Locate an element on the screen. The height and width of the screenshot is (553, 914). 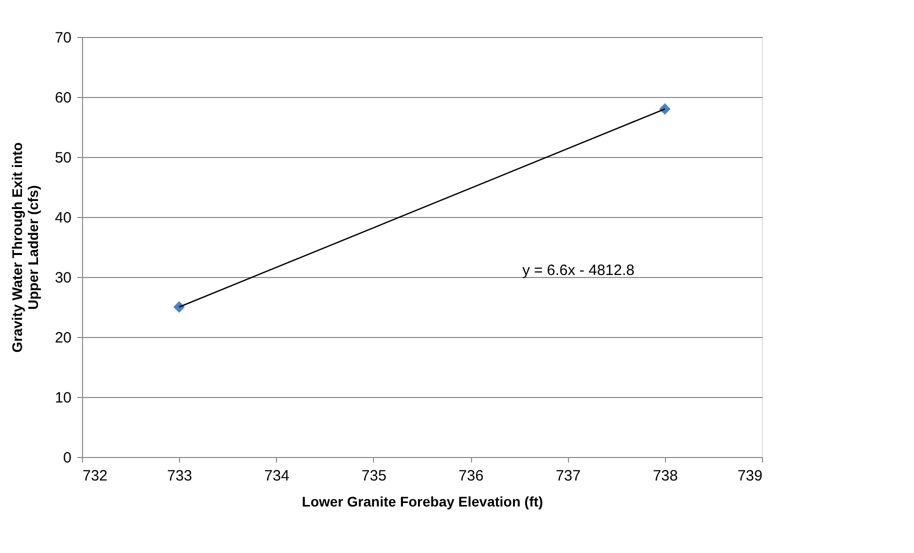
y-tick-label: 40 is located at coordinates (63, 218).